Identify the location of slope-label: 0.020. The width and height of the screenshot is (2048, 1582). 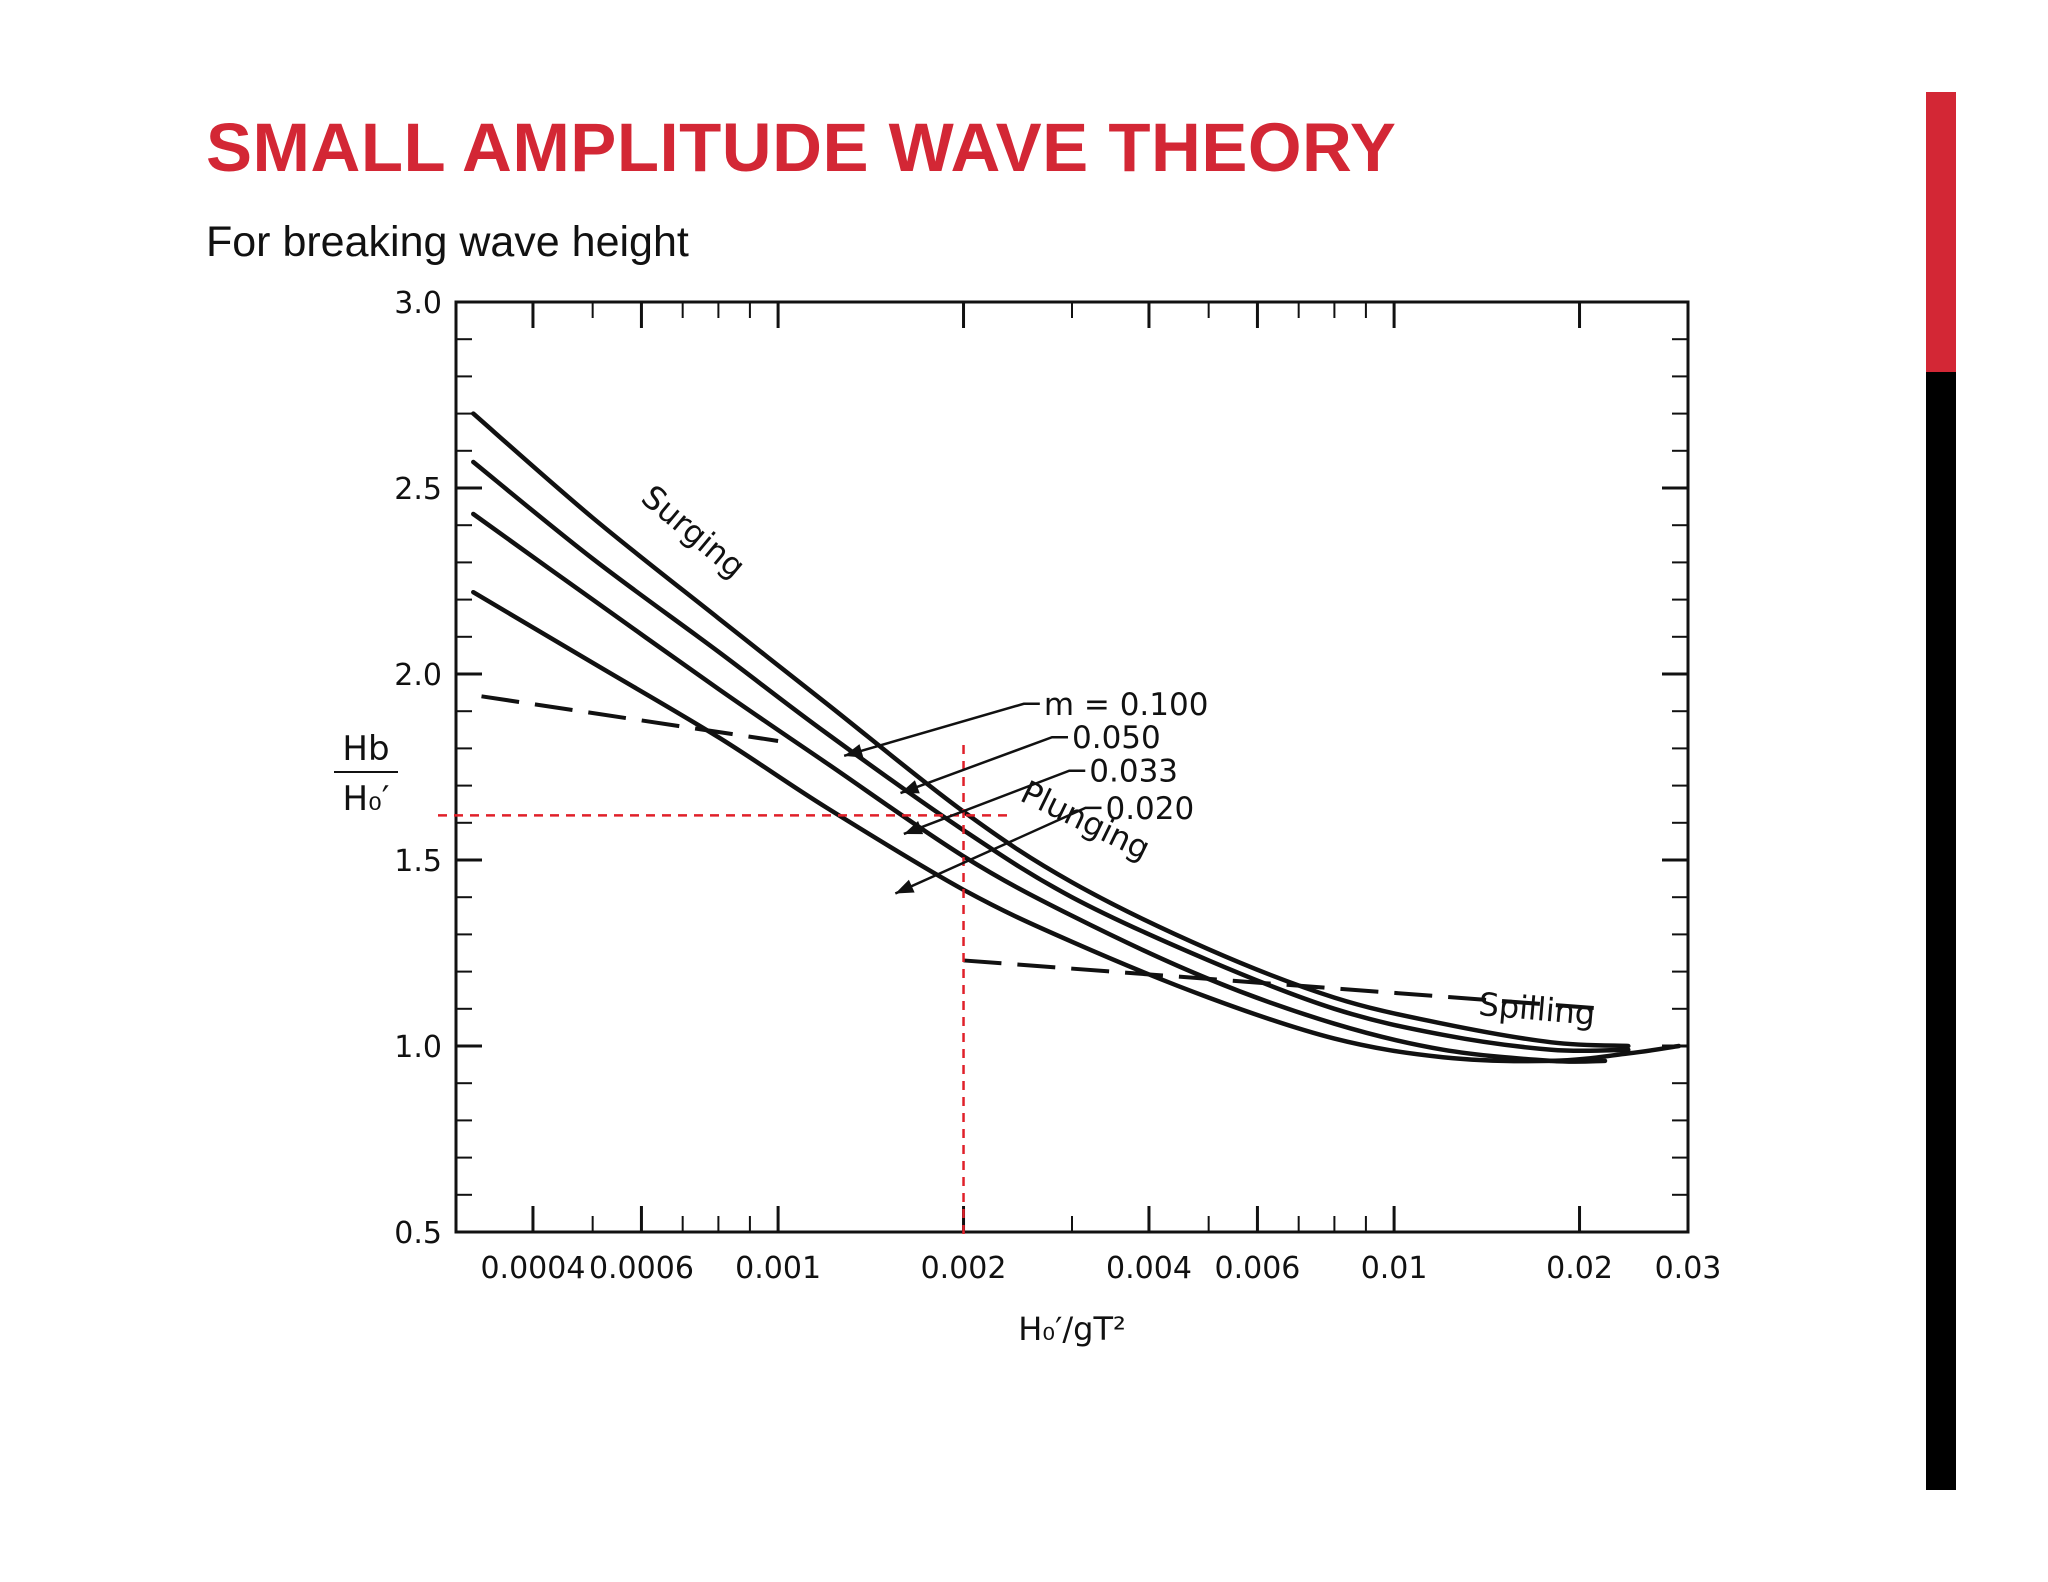
(1149, 809).